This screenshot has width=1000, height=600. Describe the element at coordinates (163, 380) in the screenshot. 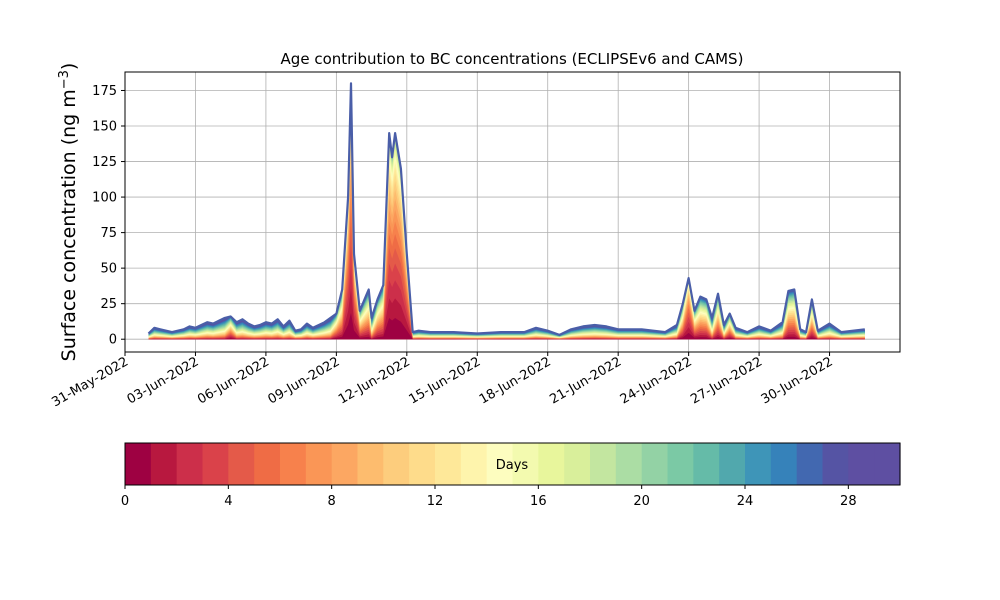

I see `x-tick-label: 03-Jun-2022` at that location.